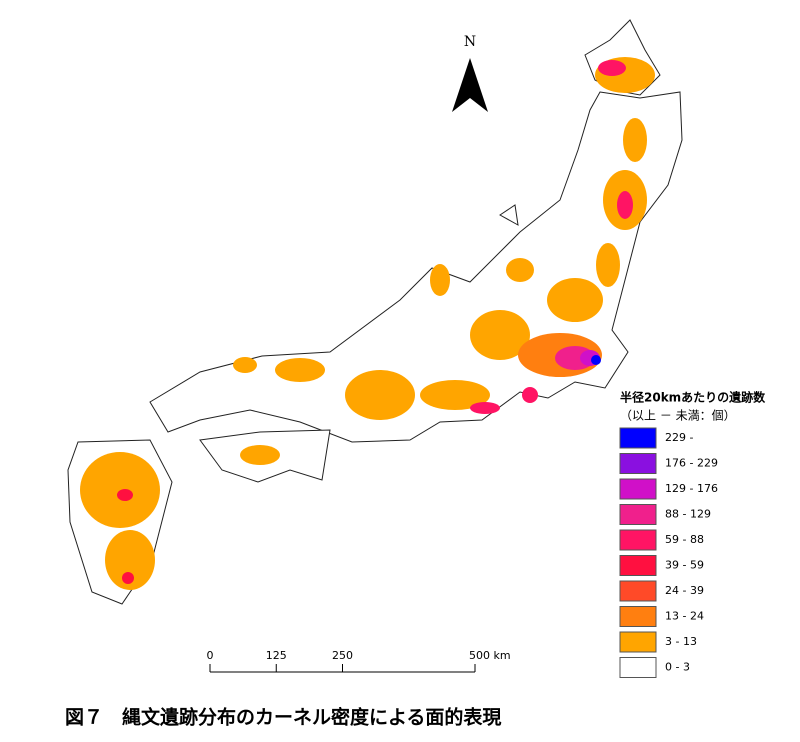 This screenshot has height=742, width=800. Describe the element at coordinates (684, 616) in the screenshot. I see `legend-label: 13 - 24` at that location.